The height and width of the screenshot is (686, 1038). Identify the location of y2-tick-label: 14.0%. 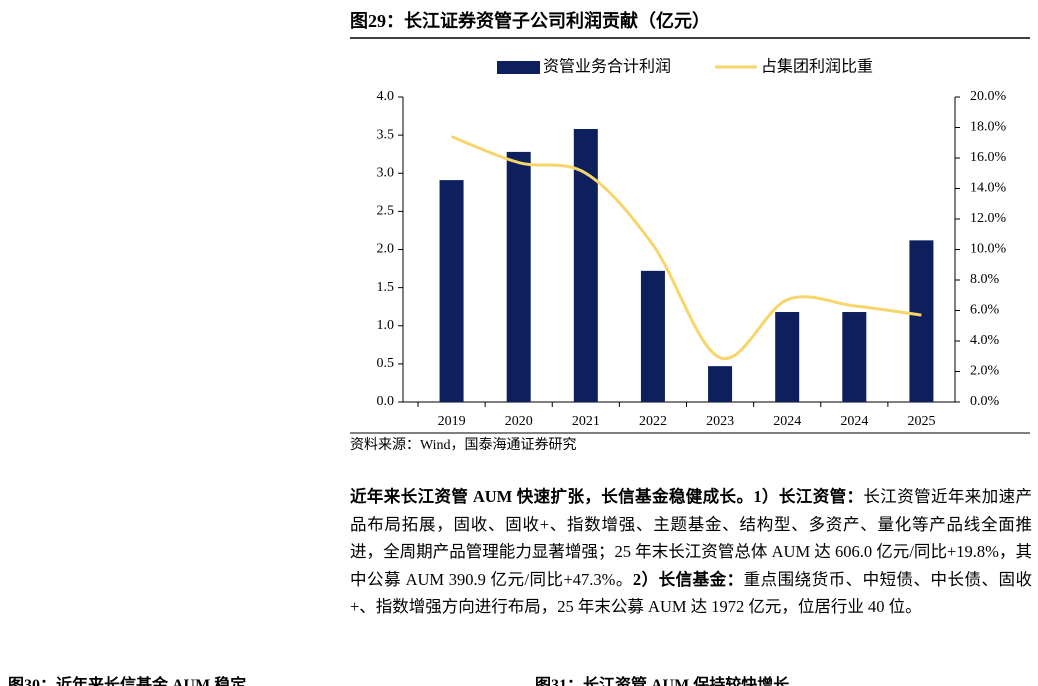
(988, 188).